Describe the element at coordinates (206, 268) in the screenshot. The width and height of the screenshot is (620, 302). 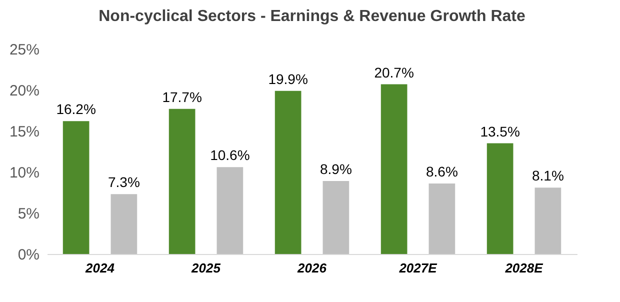
I see `x-tick-label: 2025` at that location.